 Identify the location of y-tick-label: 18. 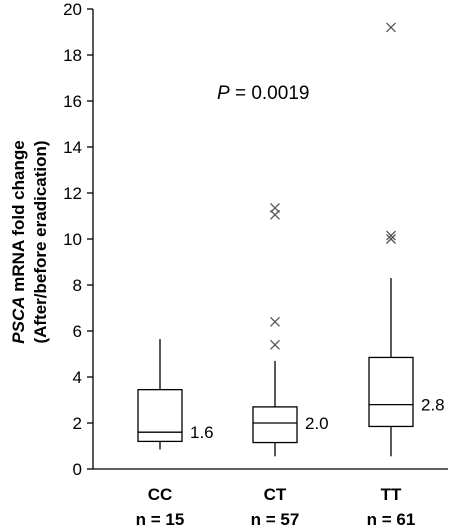
(72, 55).